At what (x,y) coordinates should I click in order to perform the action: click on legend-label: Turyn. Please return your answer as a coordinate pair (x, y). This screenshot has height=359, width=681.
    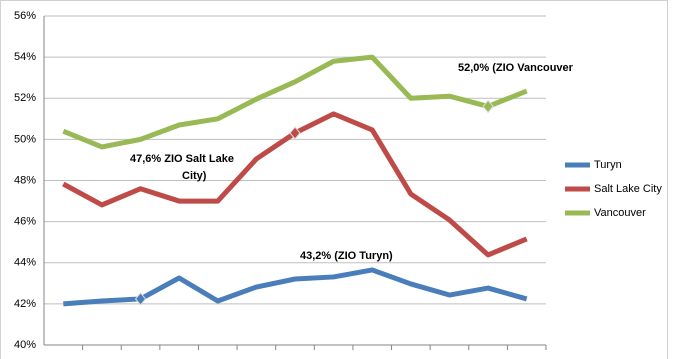
    Looking at the image, I should click on (608, 165).